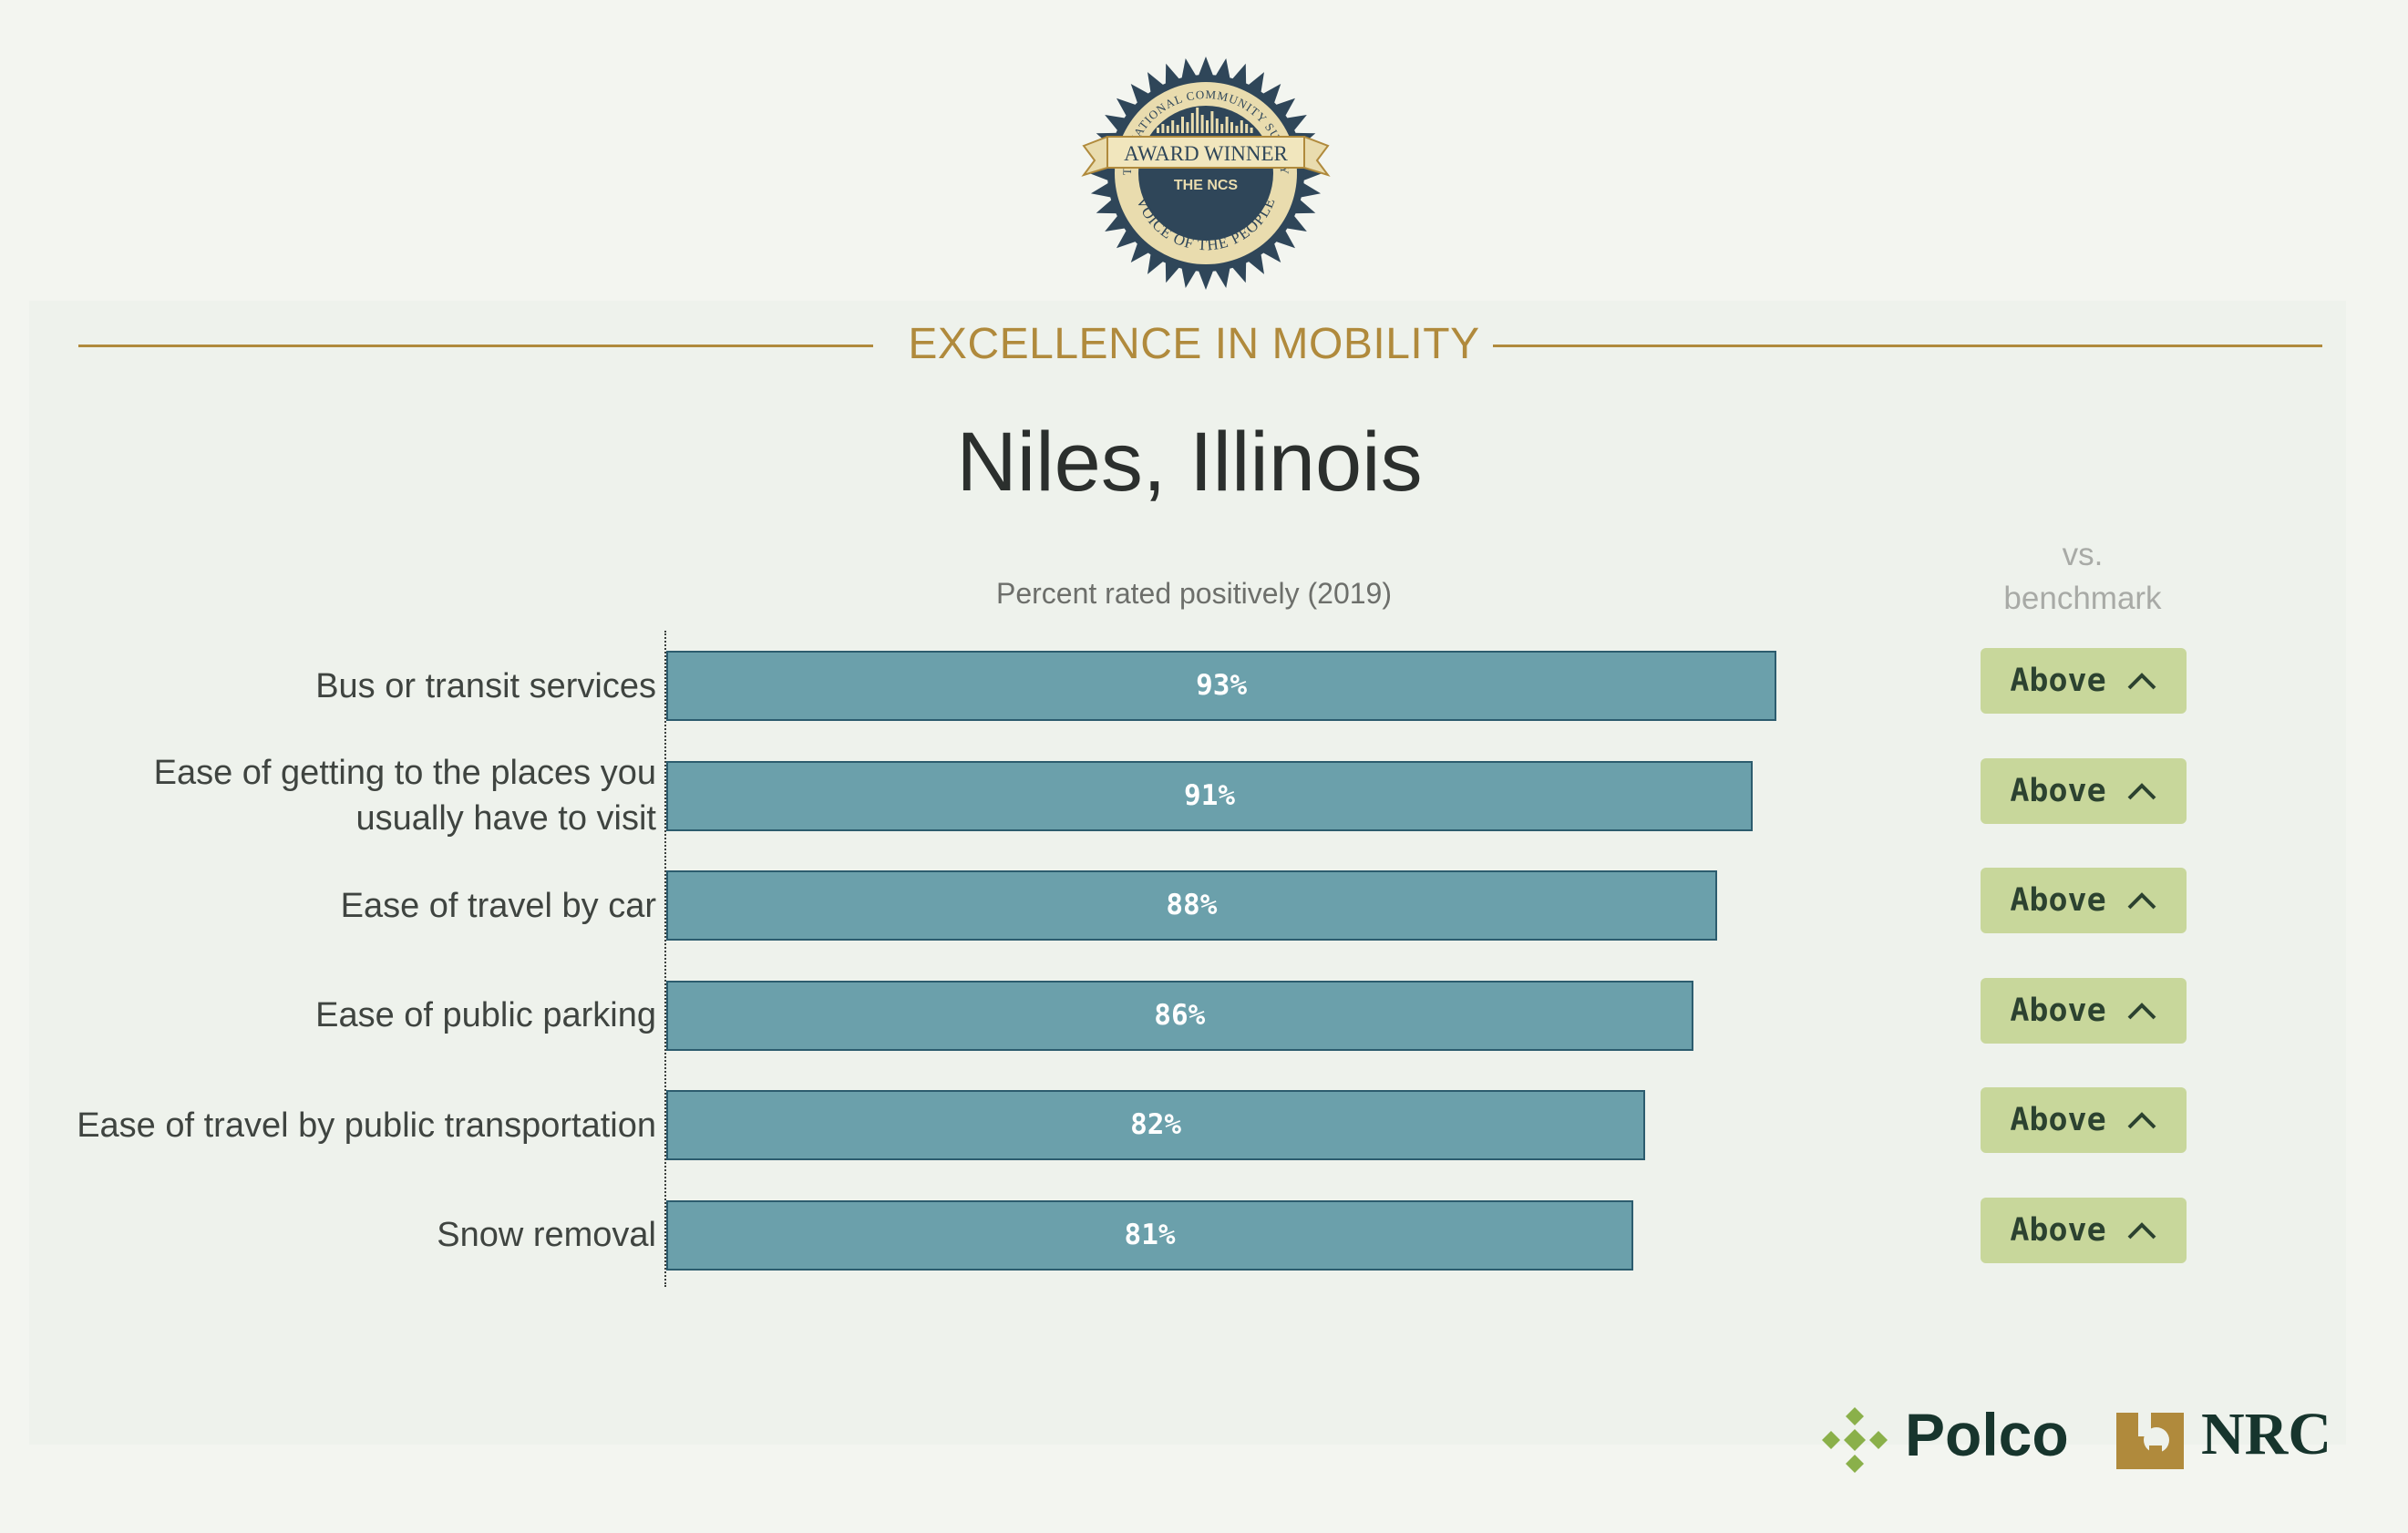 This screenshot has height=1533, width=2408. What do you see at coordinates (337, 906) in the screenshot?
I see `row-label: Ease of travel by car` at bounding box center [337, 906].